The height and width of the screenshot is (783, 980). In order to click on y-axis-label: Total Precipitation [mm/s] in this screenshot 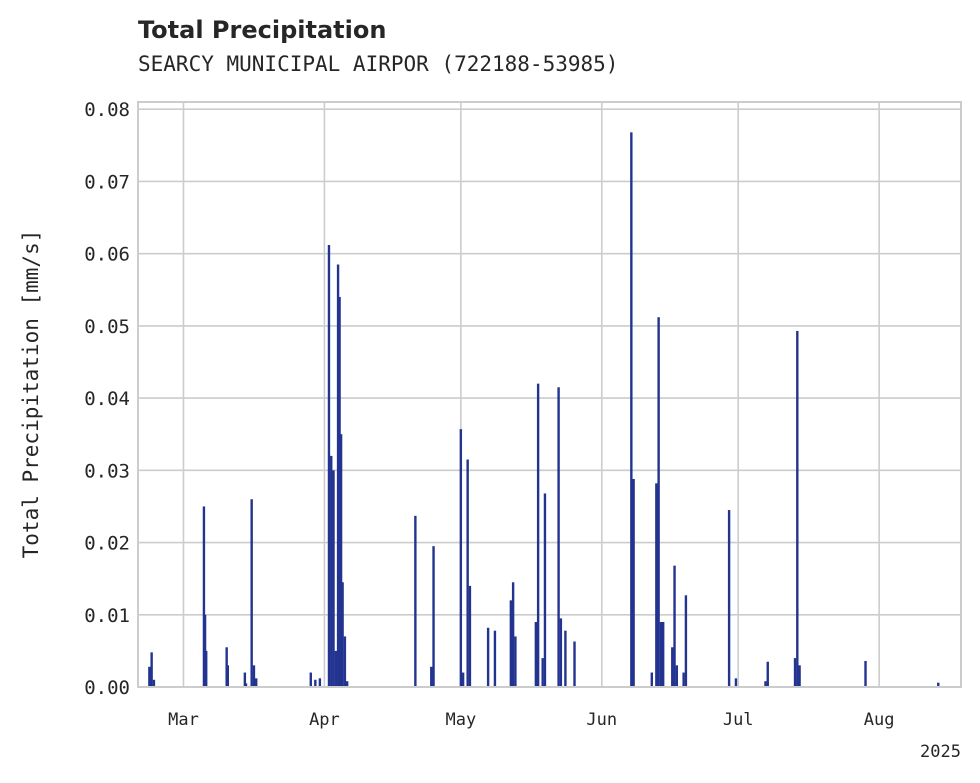, I will do `click(31, 394)`.